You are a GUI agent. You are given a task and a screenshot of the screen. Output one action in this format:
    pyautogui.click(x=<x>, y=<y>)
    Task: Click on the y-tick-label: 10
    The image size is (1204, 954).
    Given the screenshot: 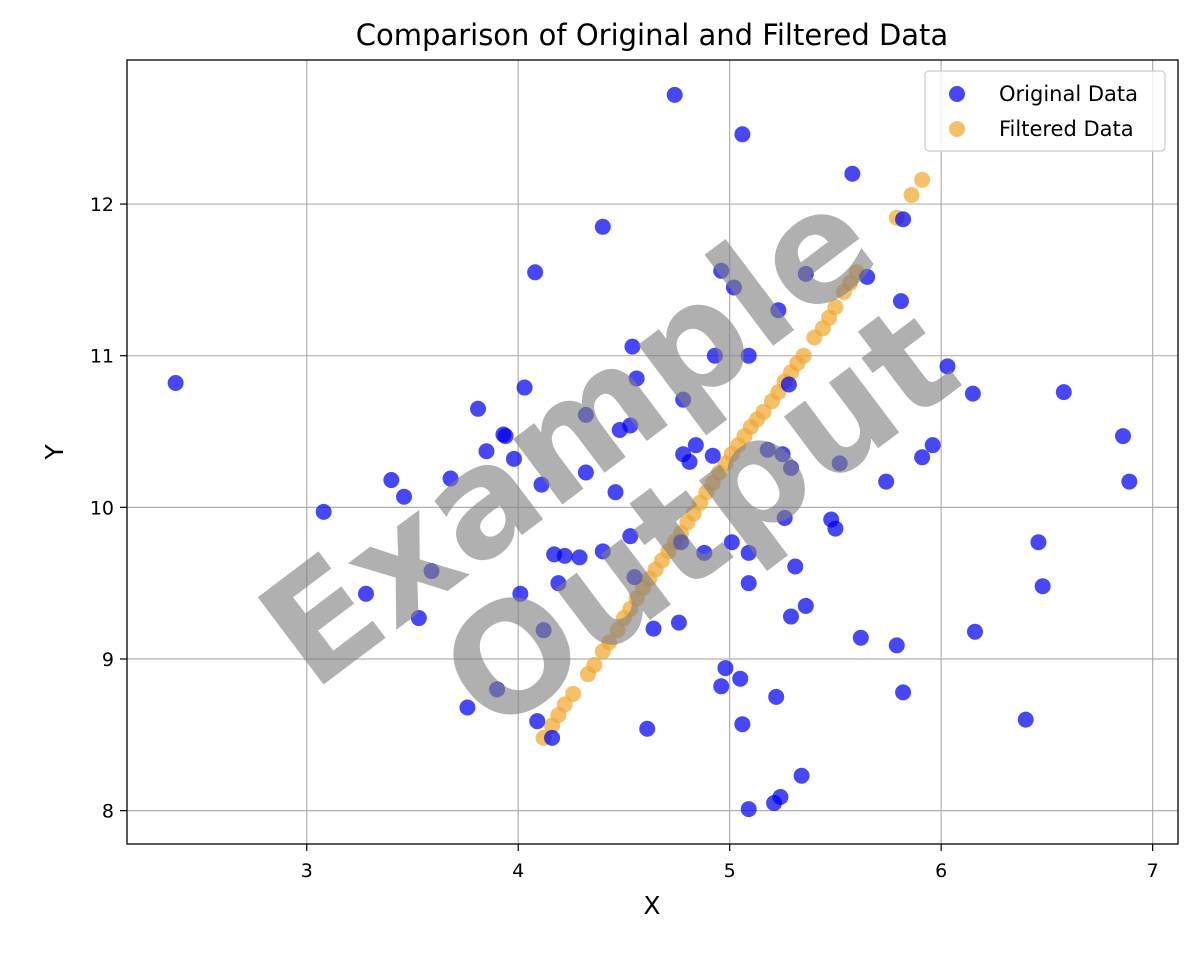 What is the action you would take?
    pyautogui.click(x=102, y=508)
    